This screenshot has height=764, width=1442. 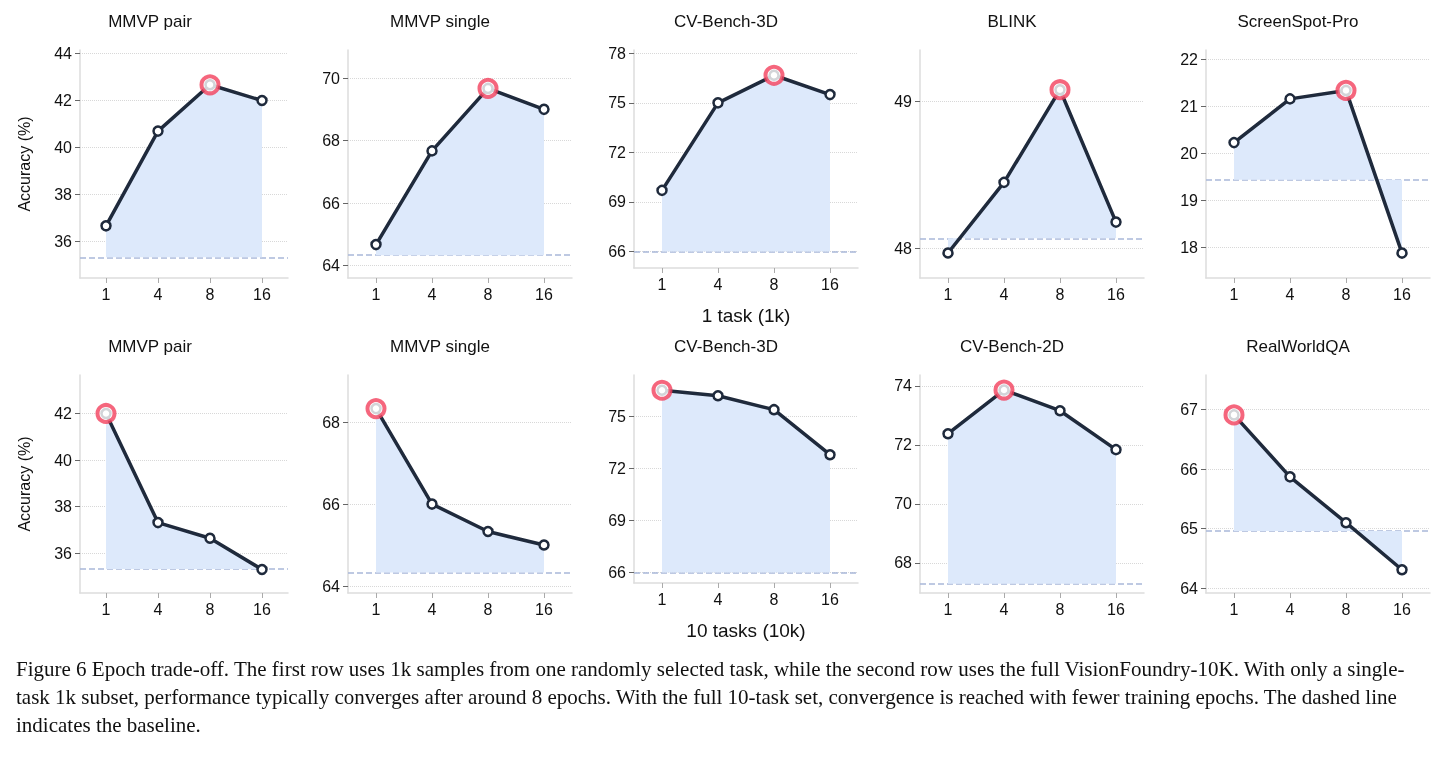 I want to click on y-tick-label: 48, so click(x=903, y=249).